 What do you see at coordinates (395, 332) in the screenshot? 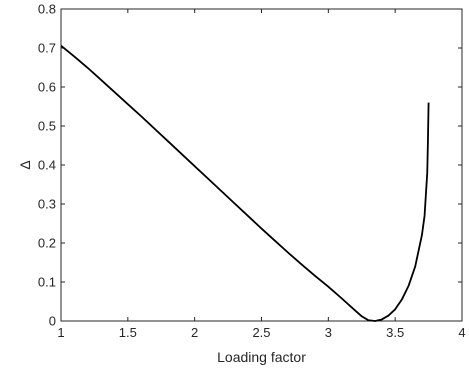
I see `x-tick-label: 3.5` at bounding box center [395, 332].